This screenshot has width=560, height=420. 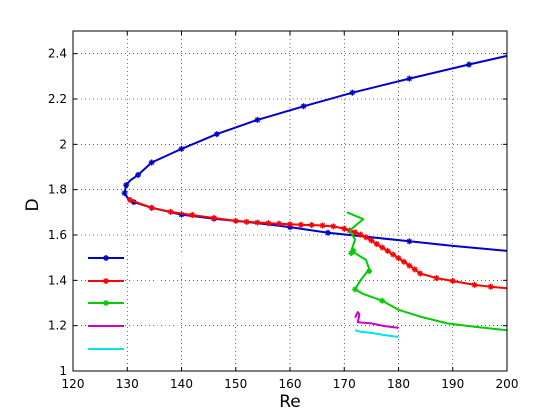 I want to click on legend-label: 4pi,8pi global, so click(x=171, y=258).